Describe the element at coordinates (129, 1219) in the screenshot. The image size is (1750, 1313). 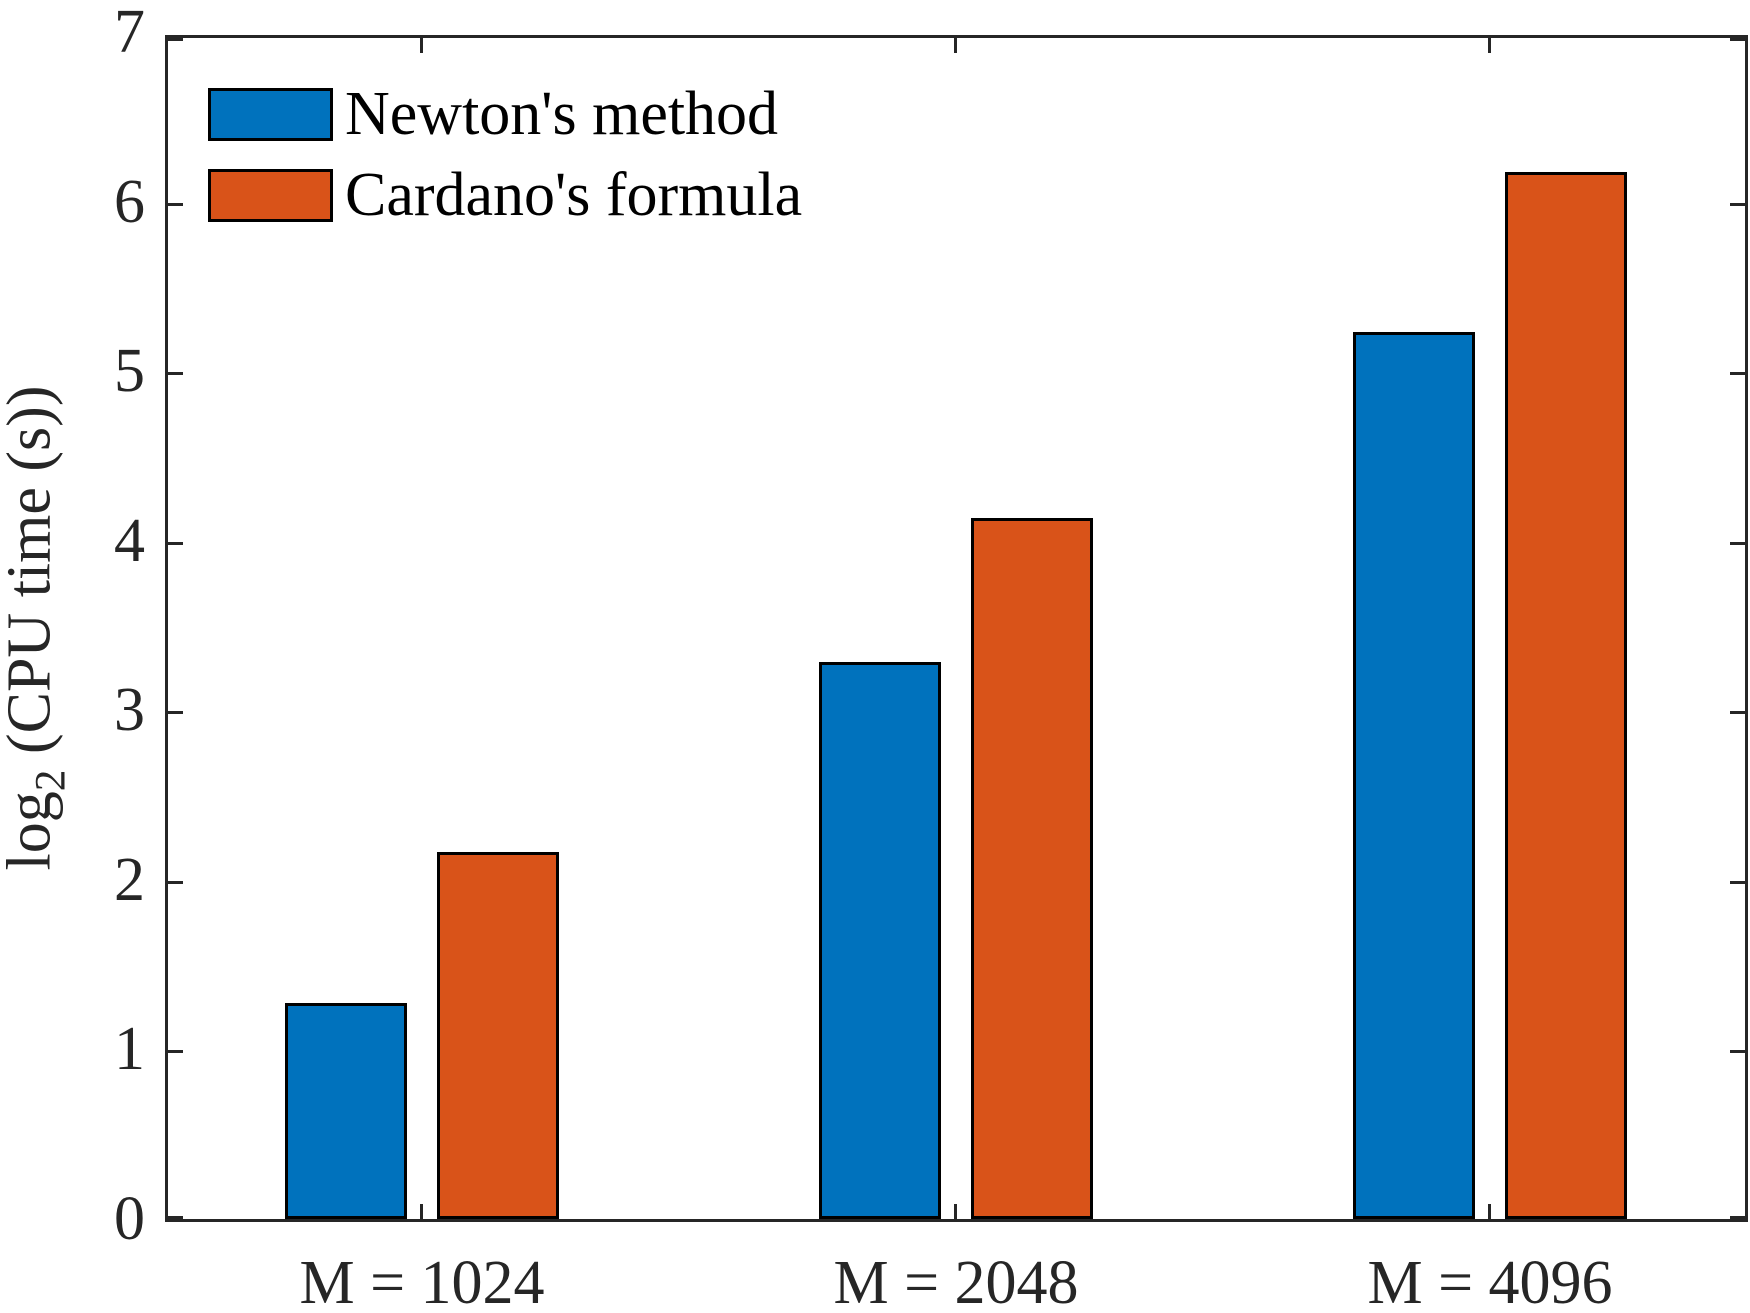
I see `y-tick-label: 0` at that location.